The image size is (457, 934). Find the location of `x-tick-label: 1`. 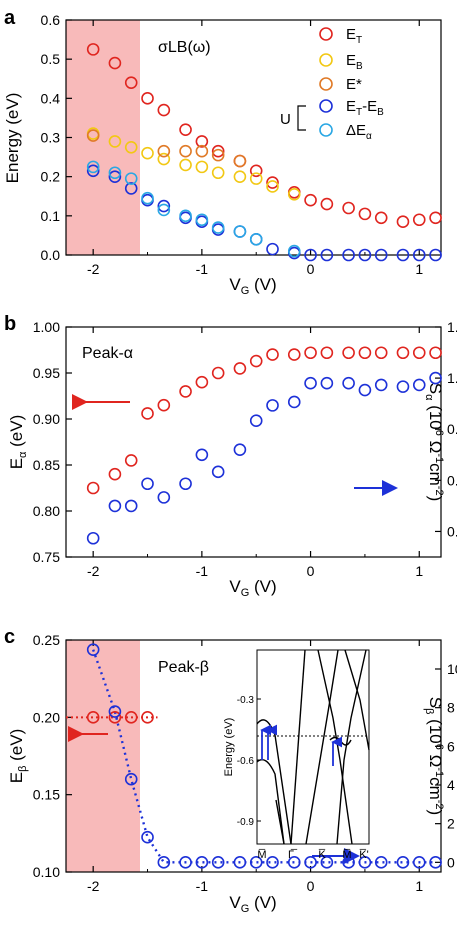

x-tick-label: 1 is located at coordinates (419, 886).